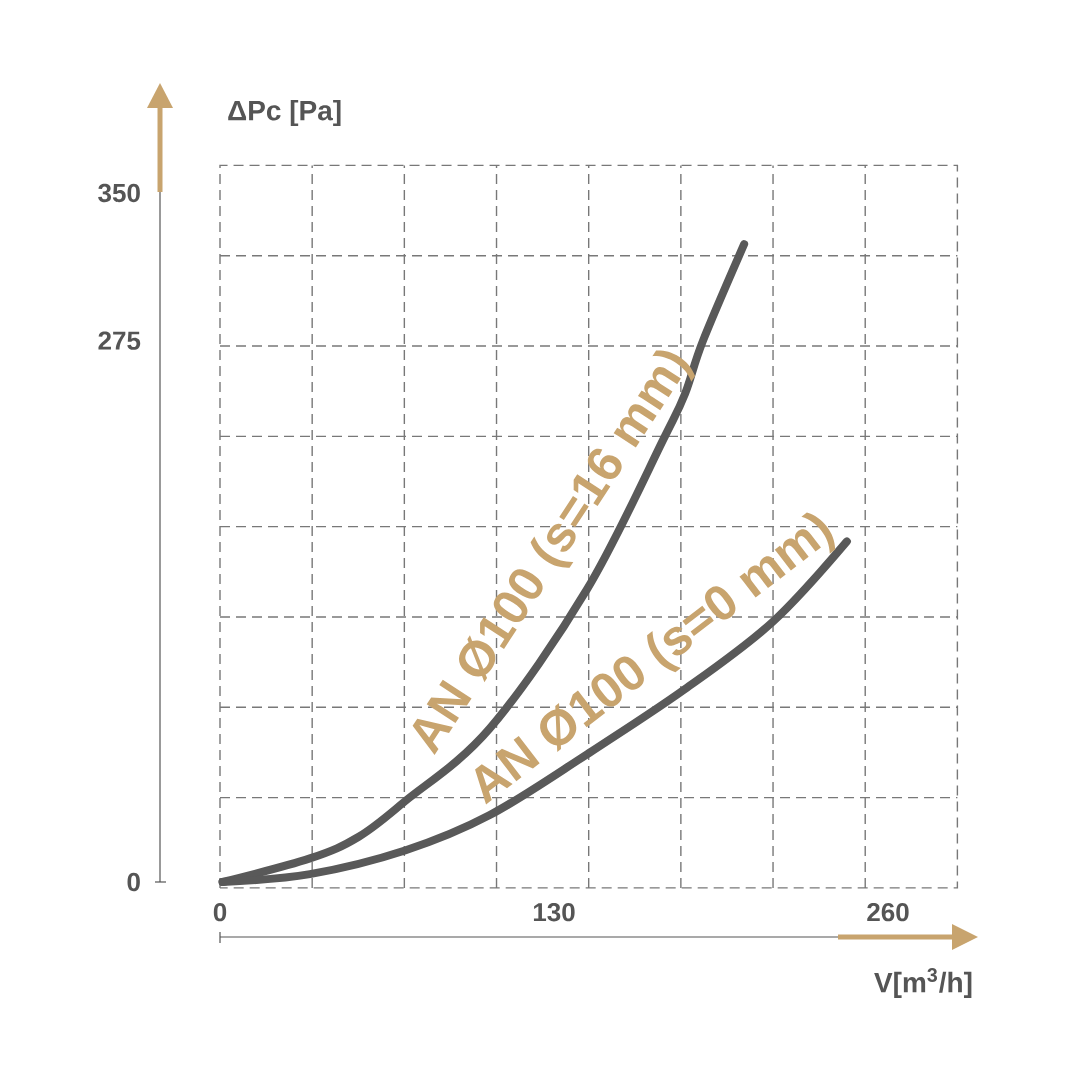 The image size is (1080, 1080). Describe the element at coordinates (284, 113) in the screenshot. I see `y-axis-title: ΔPc [Pa]` at that location.